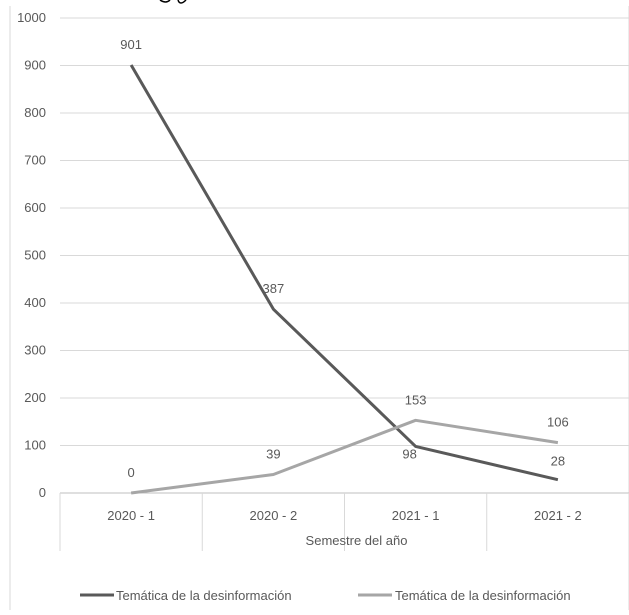  I want to click on data-label: 153, so click(416, 399).